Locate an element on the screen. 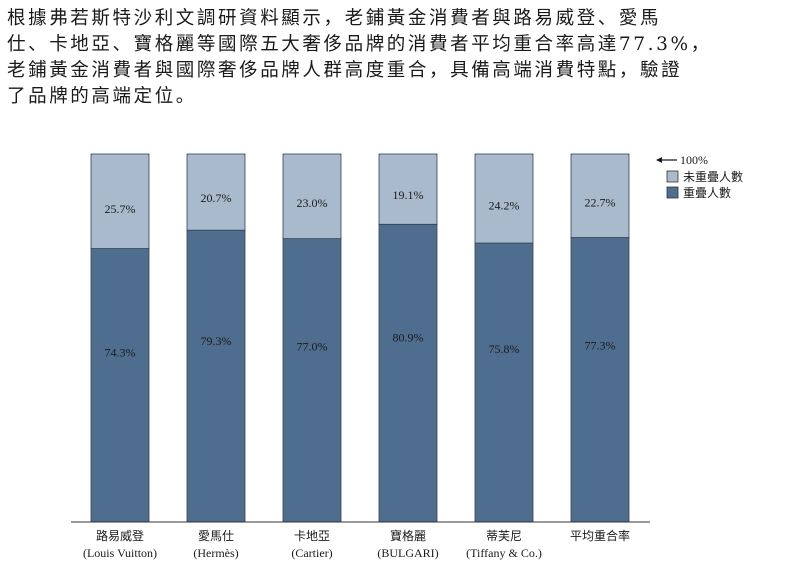 This screenshot has height=577, width=800. category-label: 寶格麗 is located at coordinates (408, 535).